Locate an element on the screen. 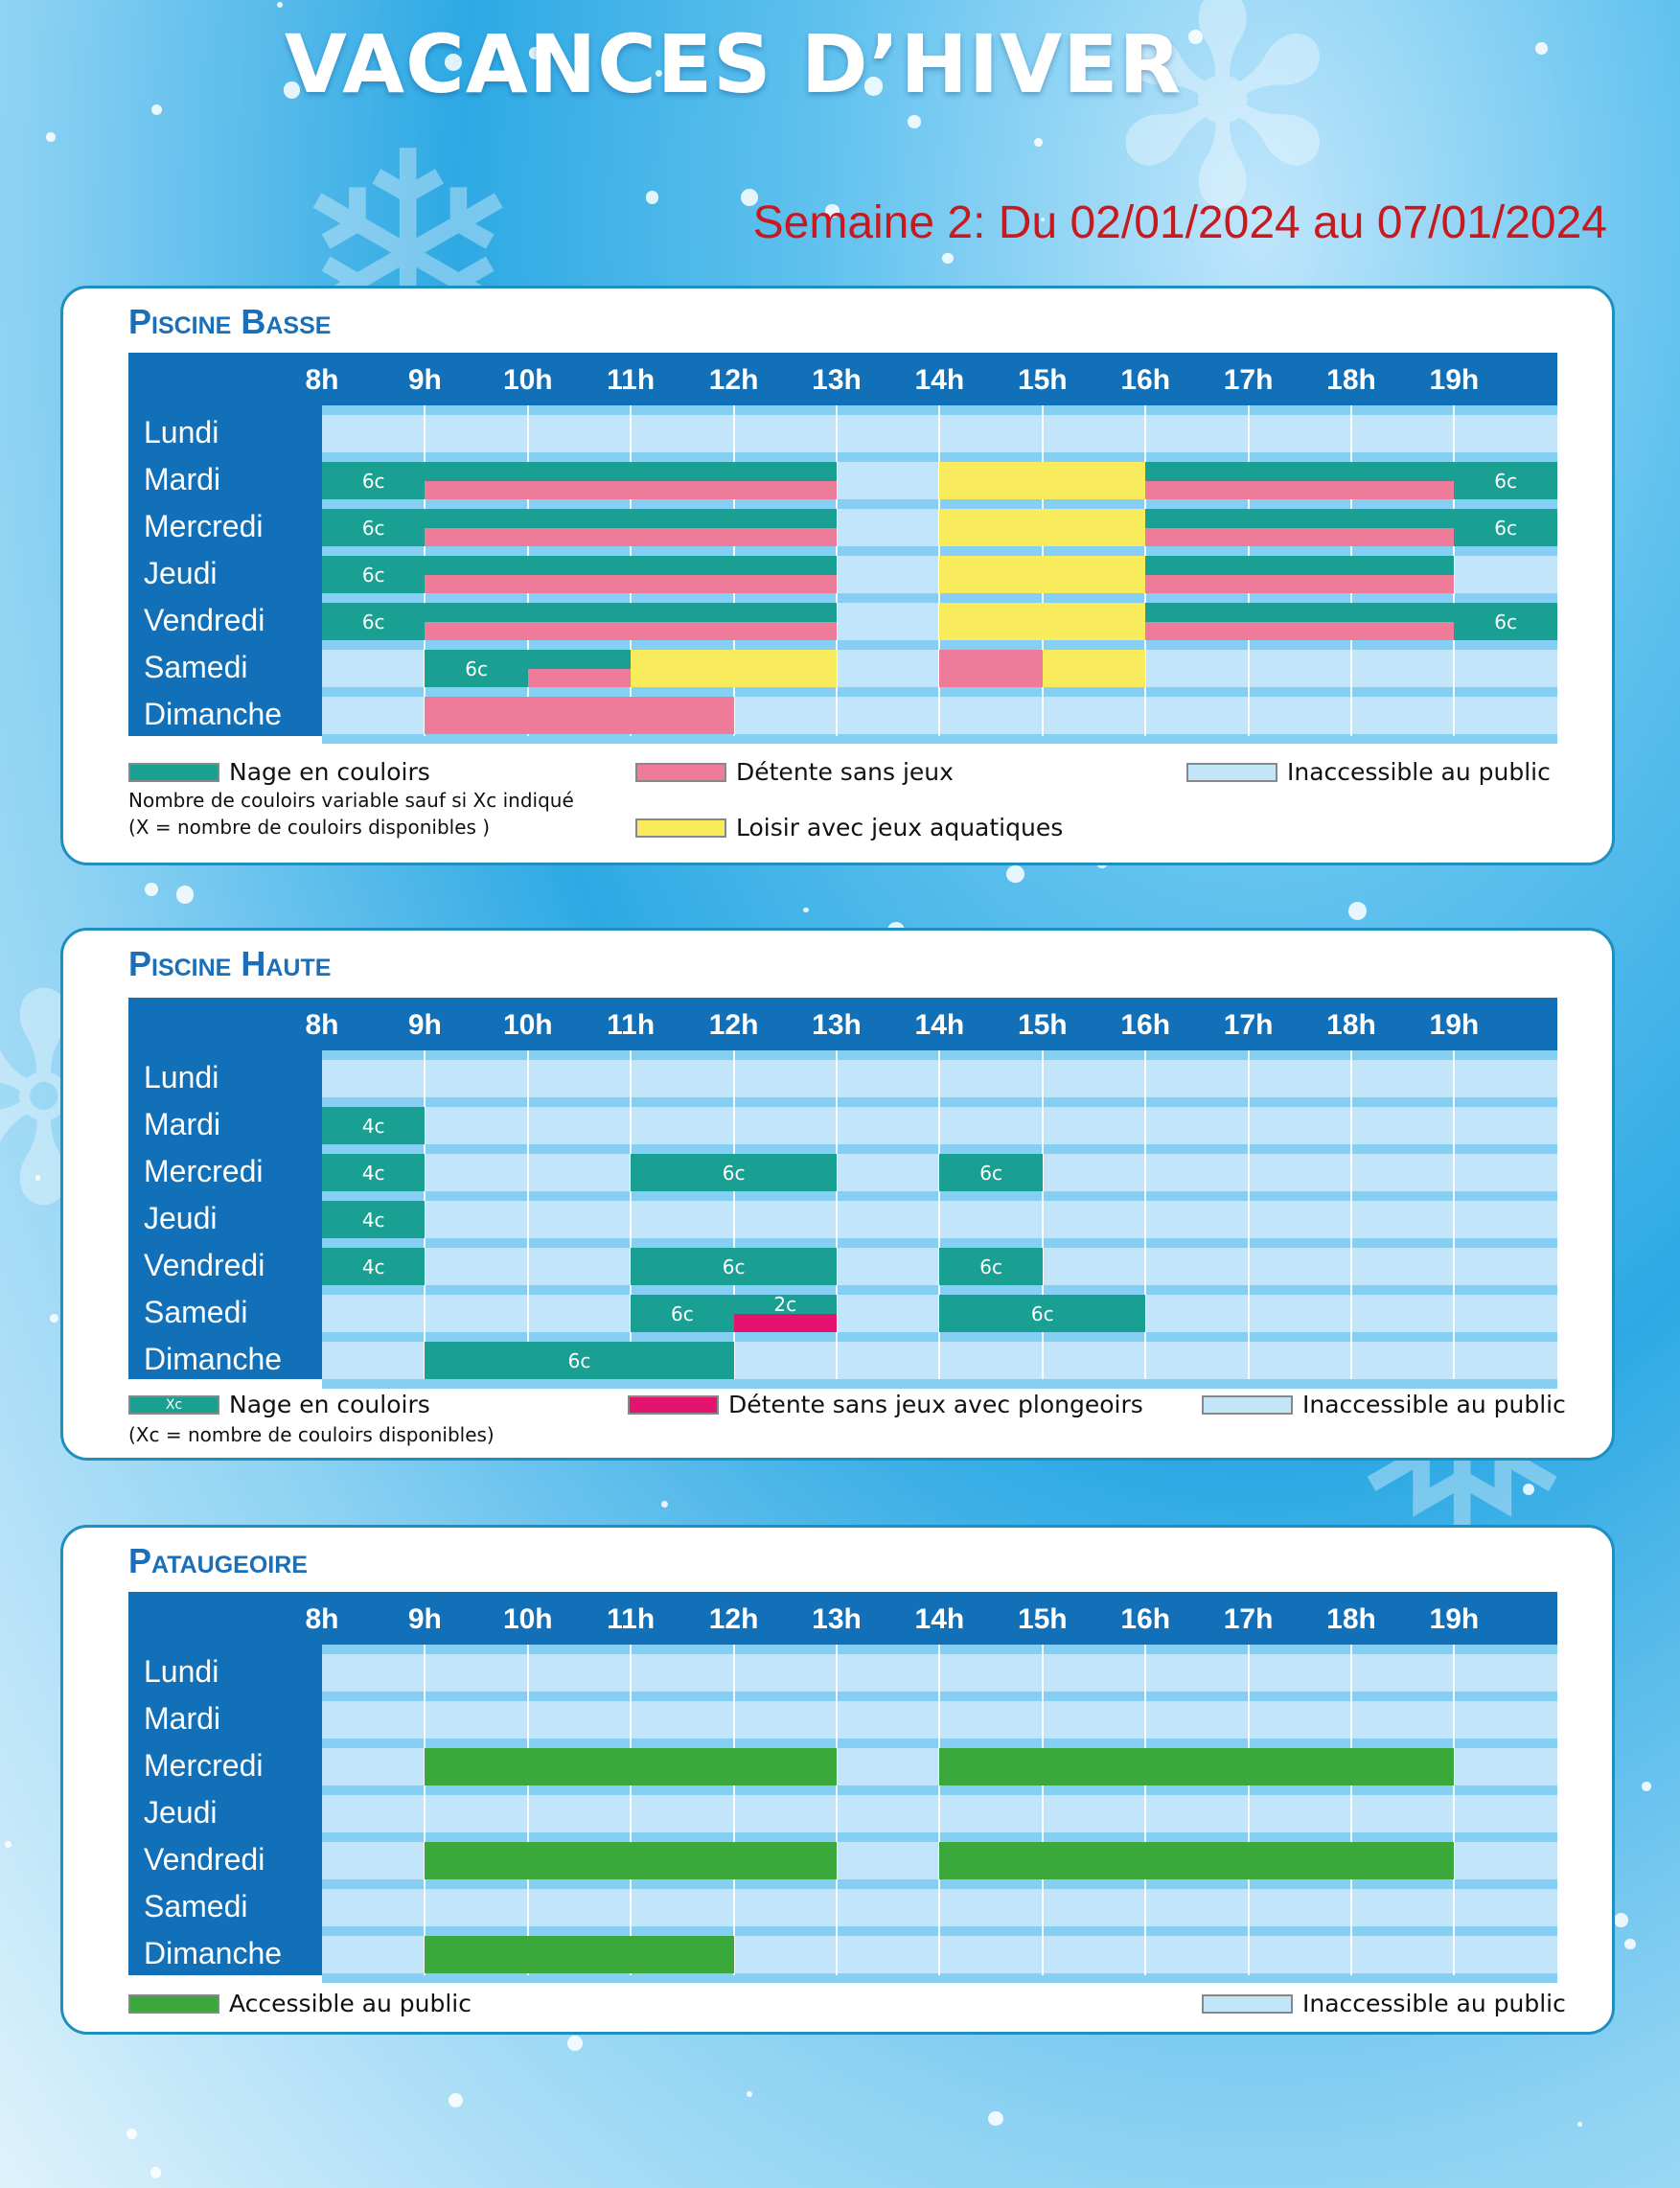 Image resolution: width=1680 pixels, height=2188 pixels. hour-label: 19h is located at coordinates (1454, 1025).